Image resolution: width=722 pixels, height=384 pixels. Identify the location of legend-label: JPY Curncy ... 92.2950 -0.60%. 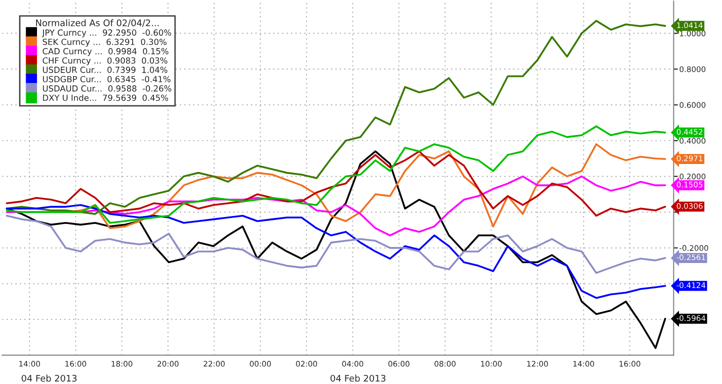
(107, 33).